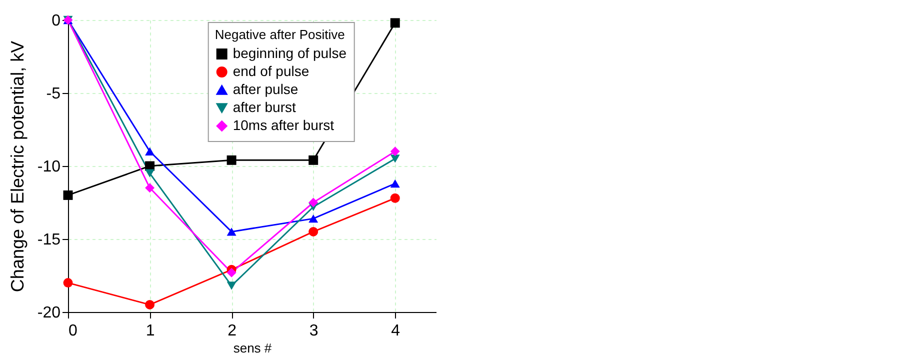 Image resolution: width=903 pixels, height=358 pixels. Describe the element at coordinates (264, 107) in the screenshot. I see `legend-label: after burst` at that location.